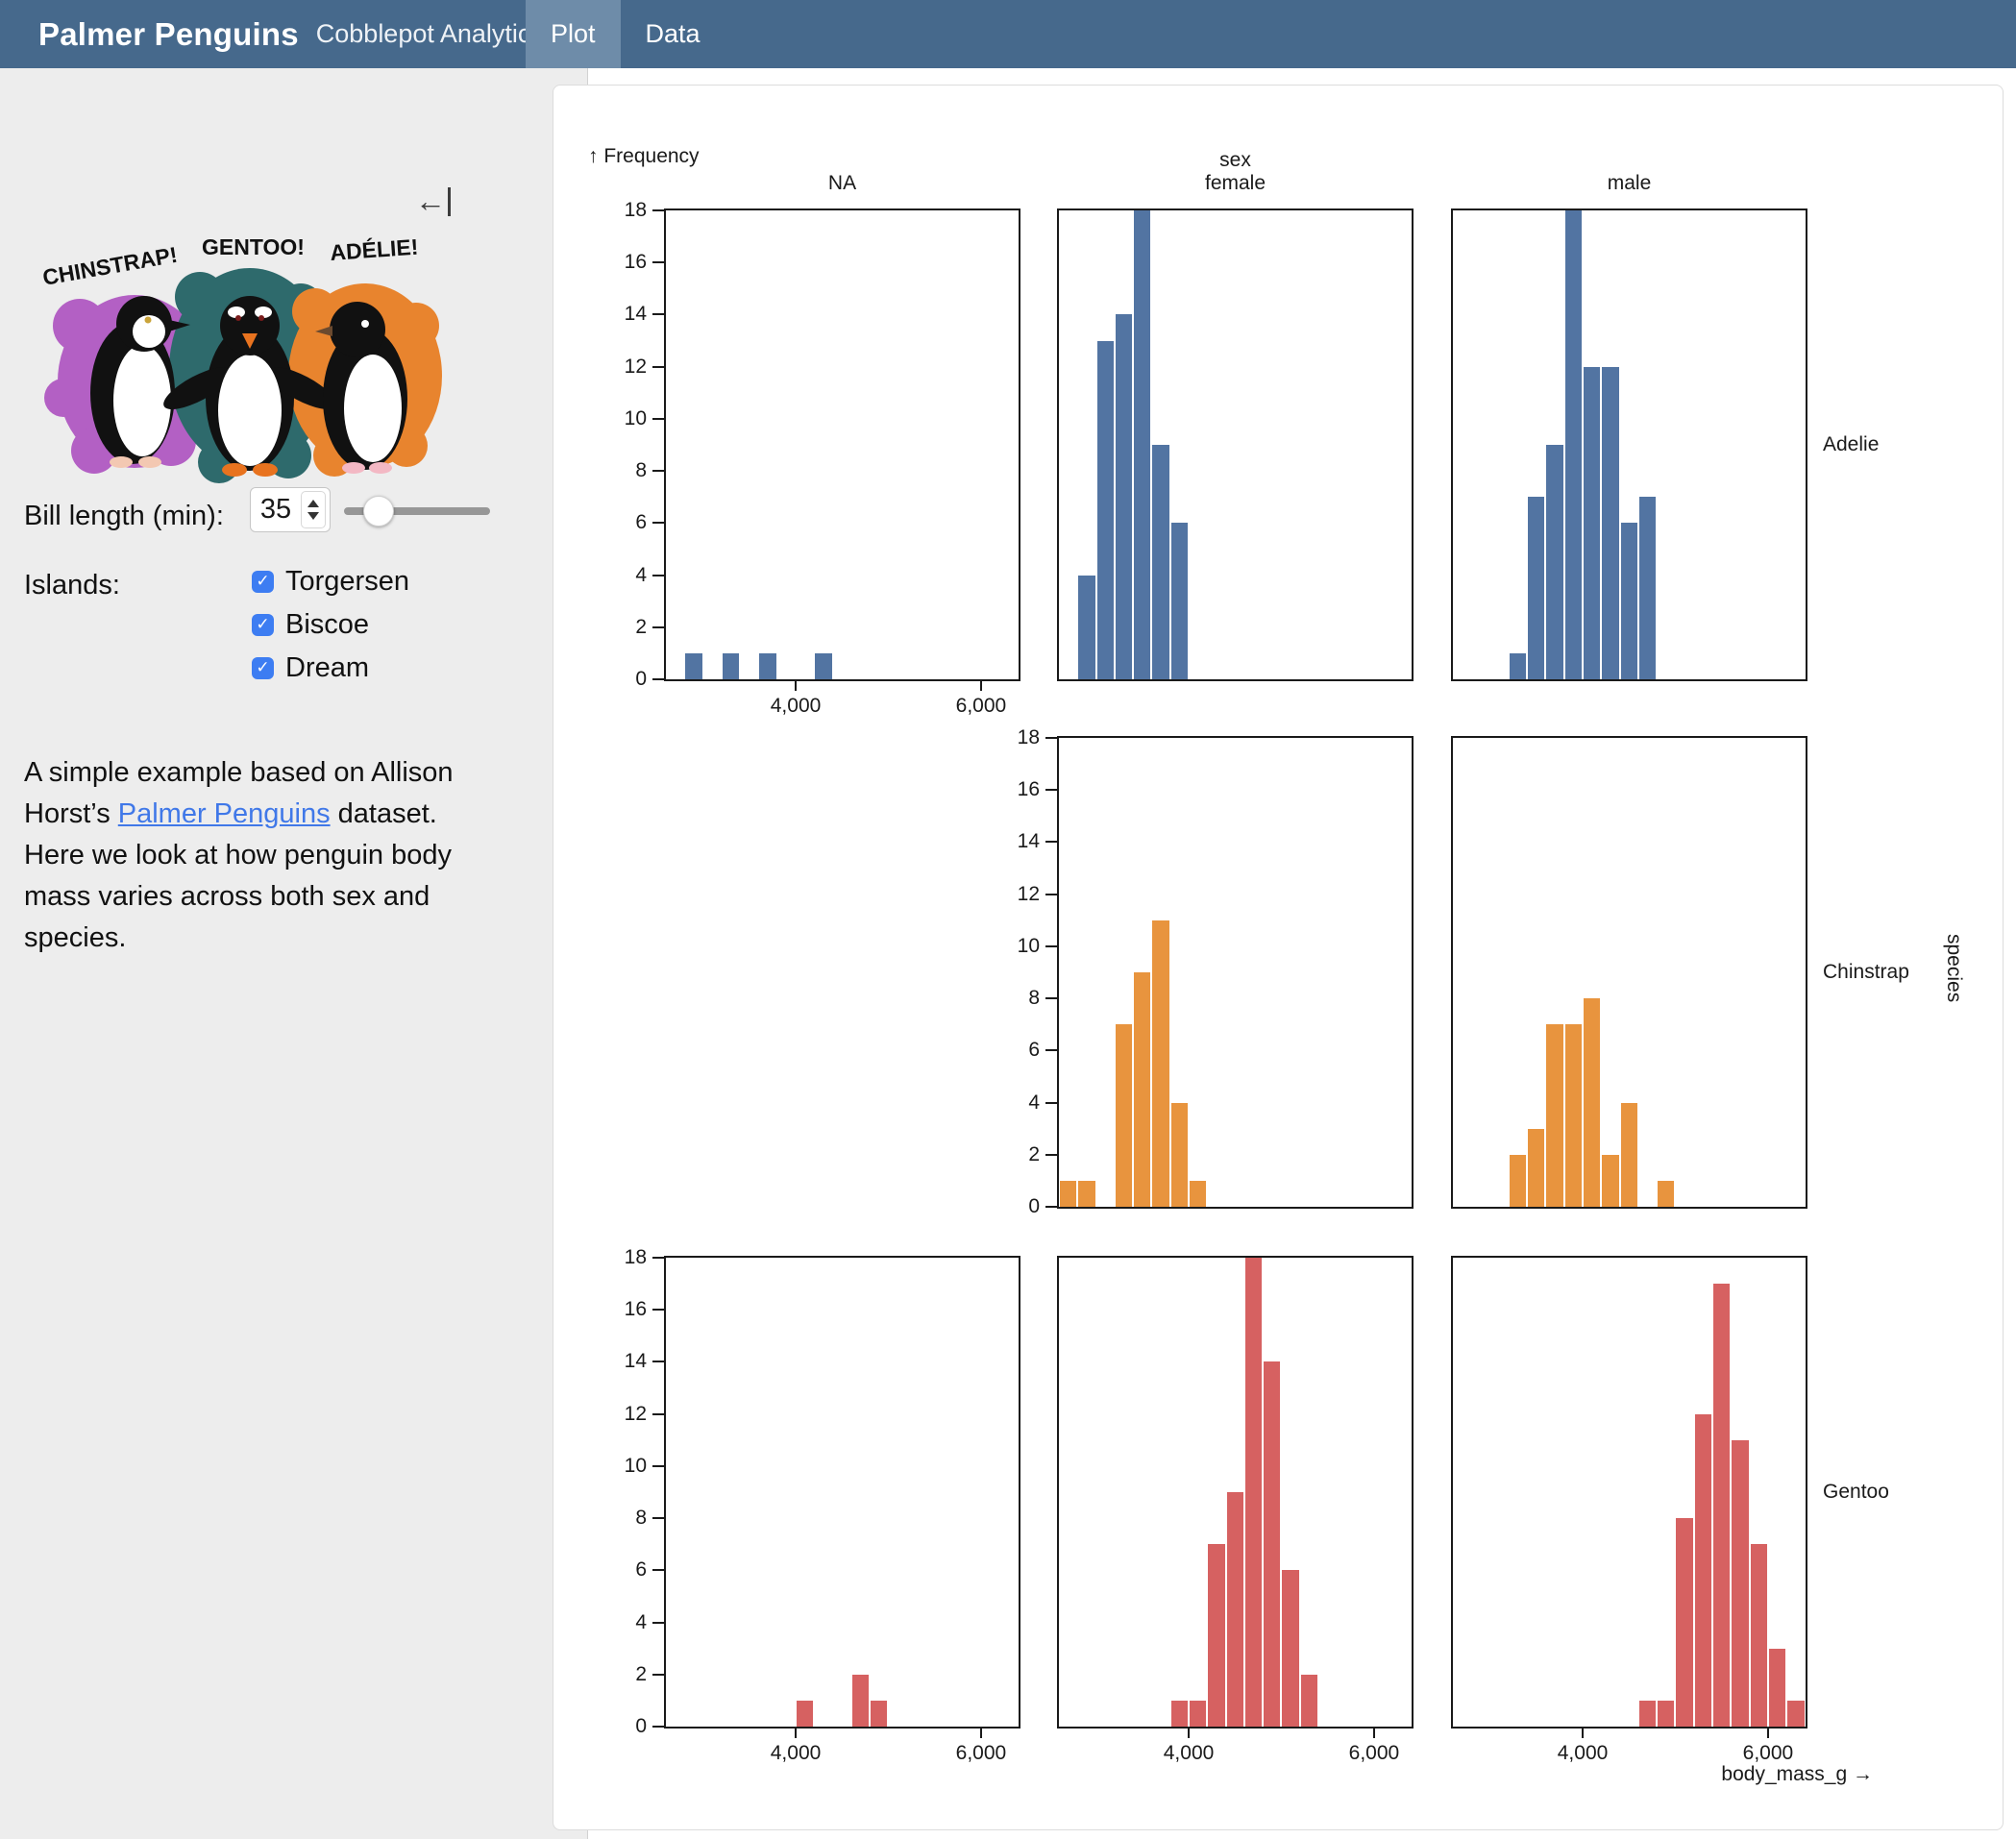 The image size is (2016, 1839). I want to click on facet-column-header-female: sex female, so click(1236, 170).